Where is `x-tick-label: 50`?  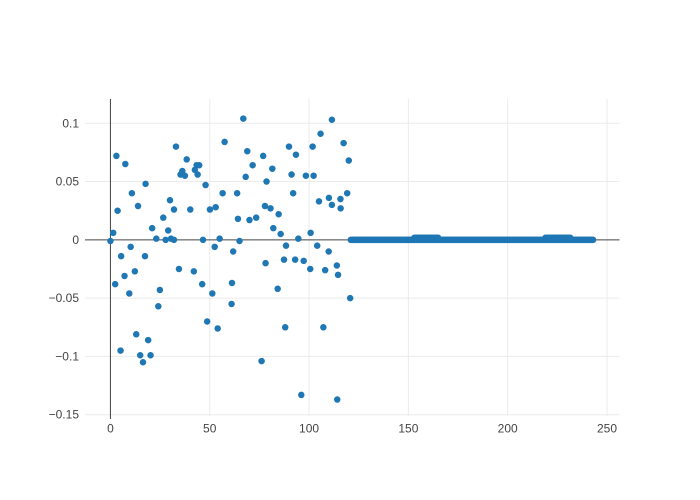 x-tick-label: 50 is located at coordinates (210, 429).